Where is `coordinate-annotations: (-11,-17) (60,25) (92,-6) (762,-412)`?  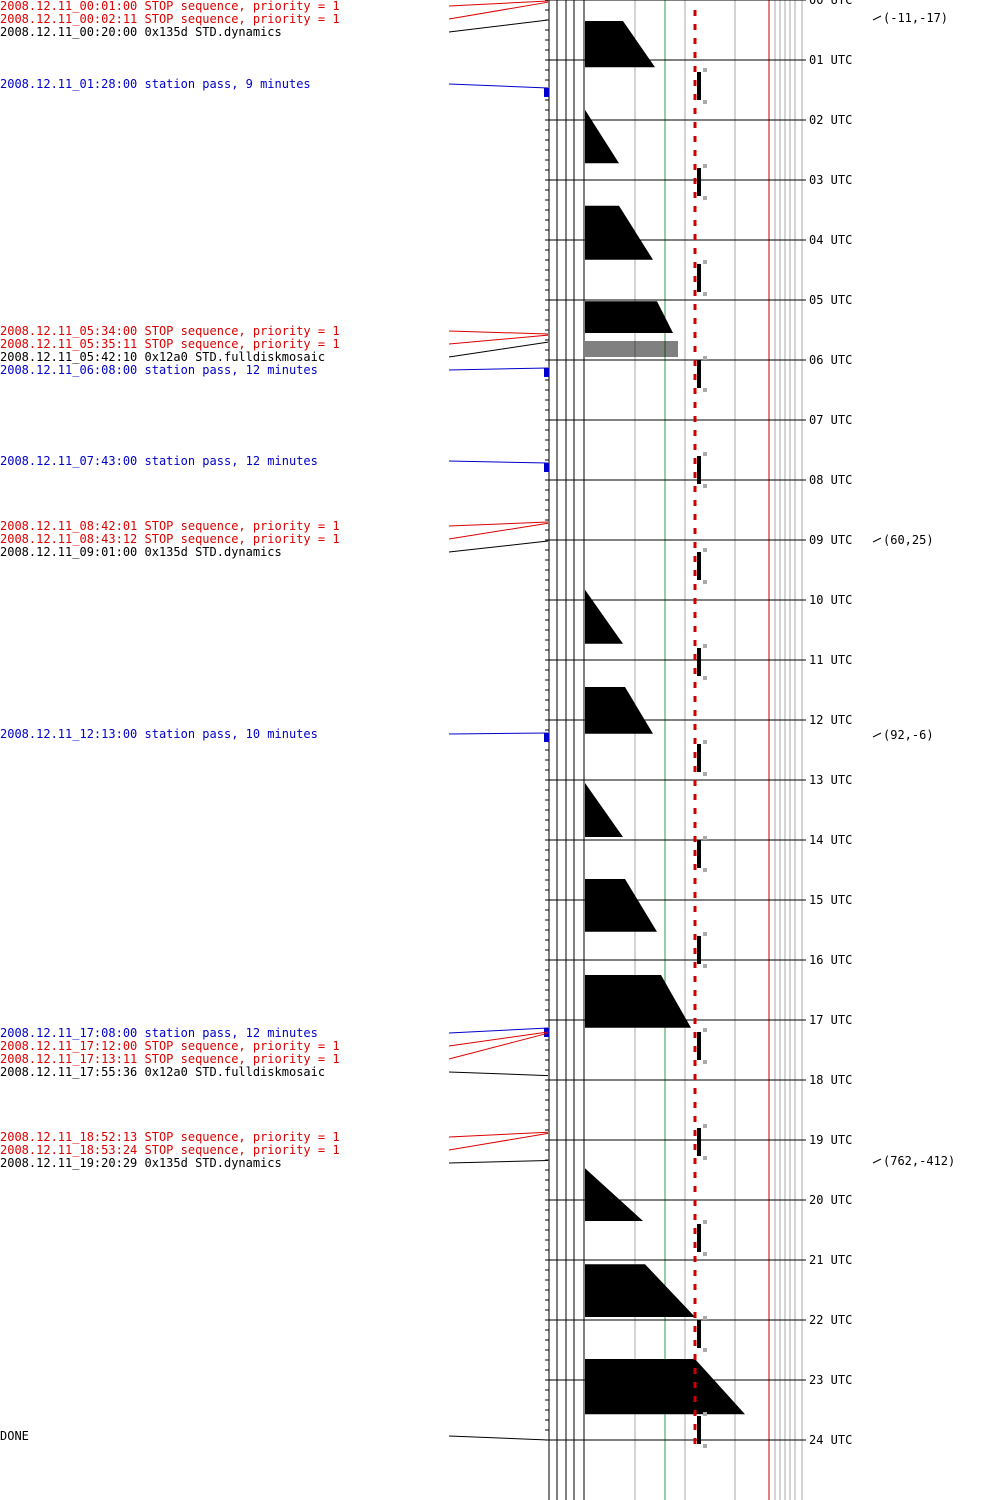
coordinate-annotations: (-11,-17) (60,25) (92,-6) (762,-412) is located at coordinates (913, 589).